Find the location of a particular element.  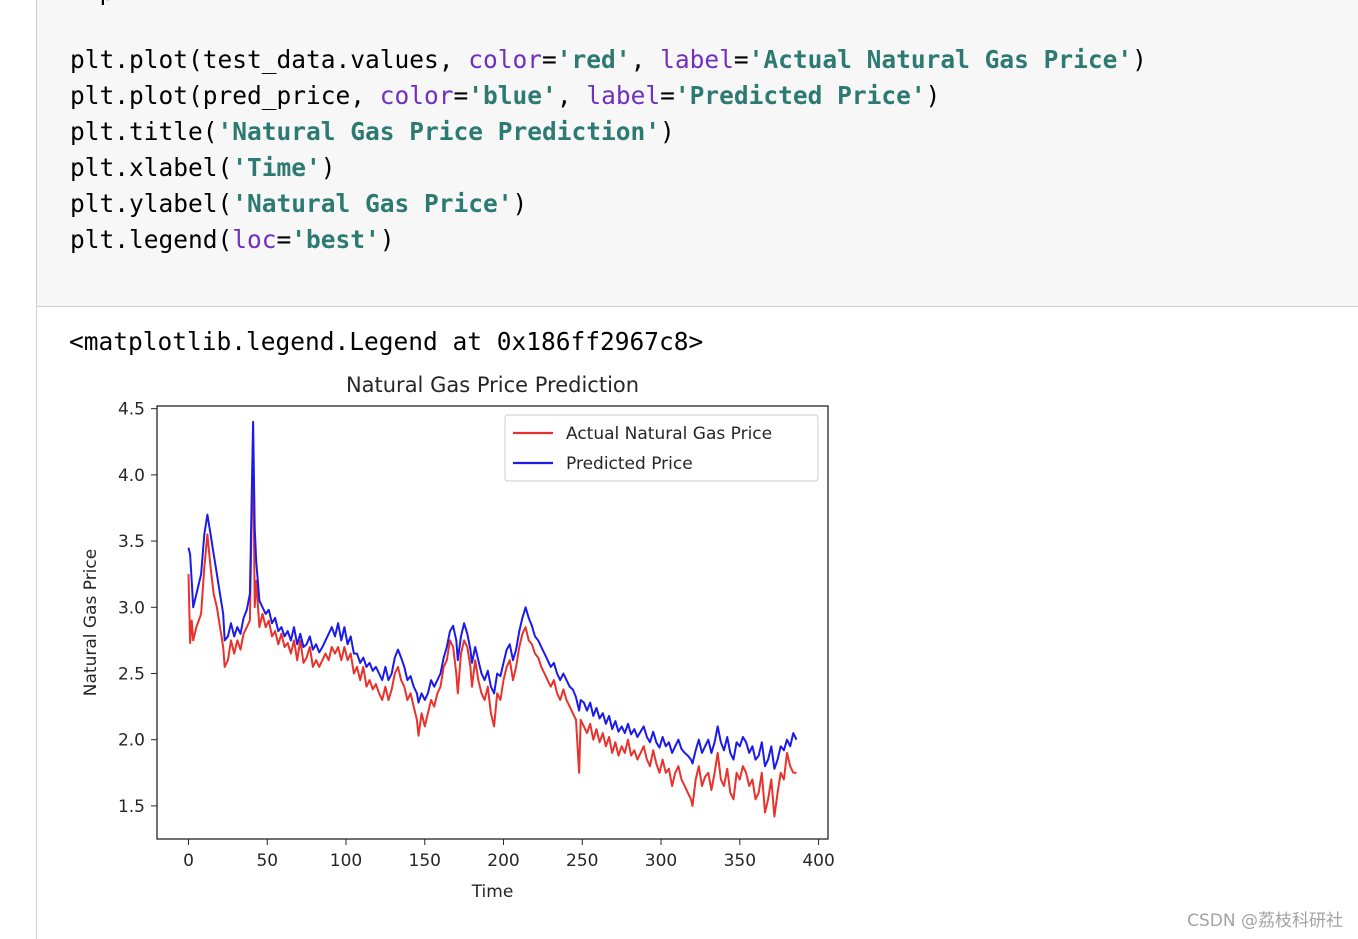

x-tick-label: 150 is located at coordinates (425, 861).